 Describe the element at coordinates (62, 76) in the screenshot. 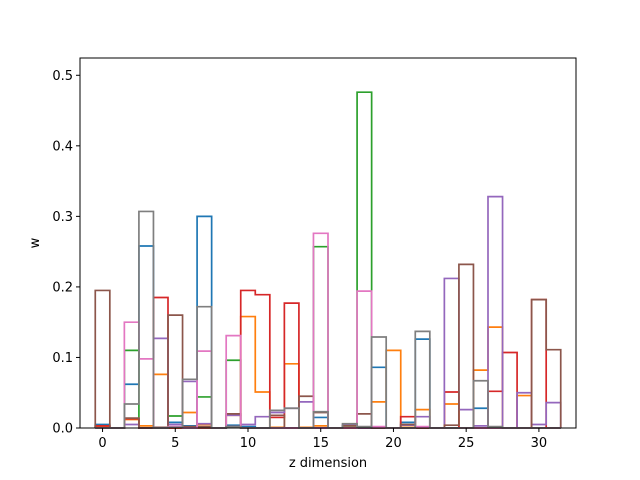

I see `y-tick-label: 0.5` at that location.